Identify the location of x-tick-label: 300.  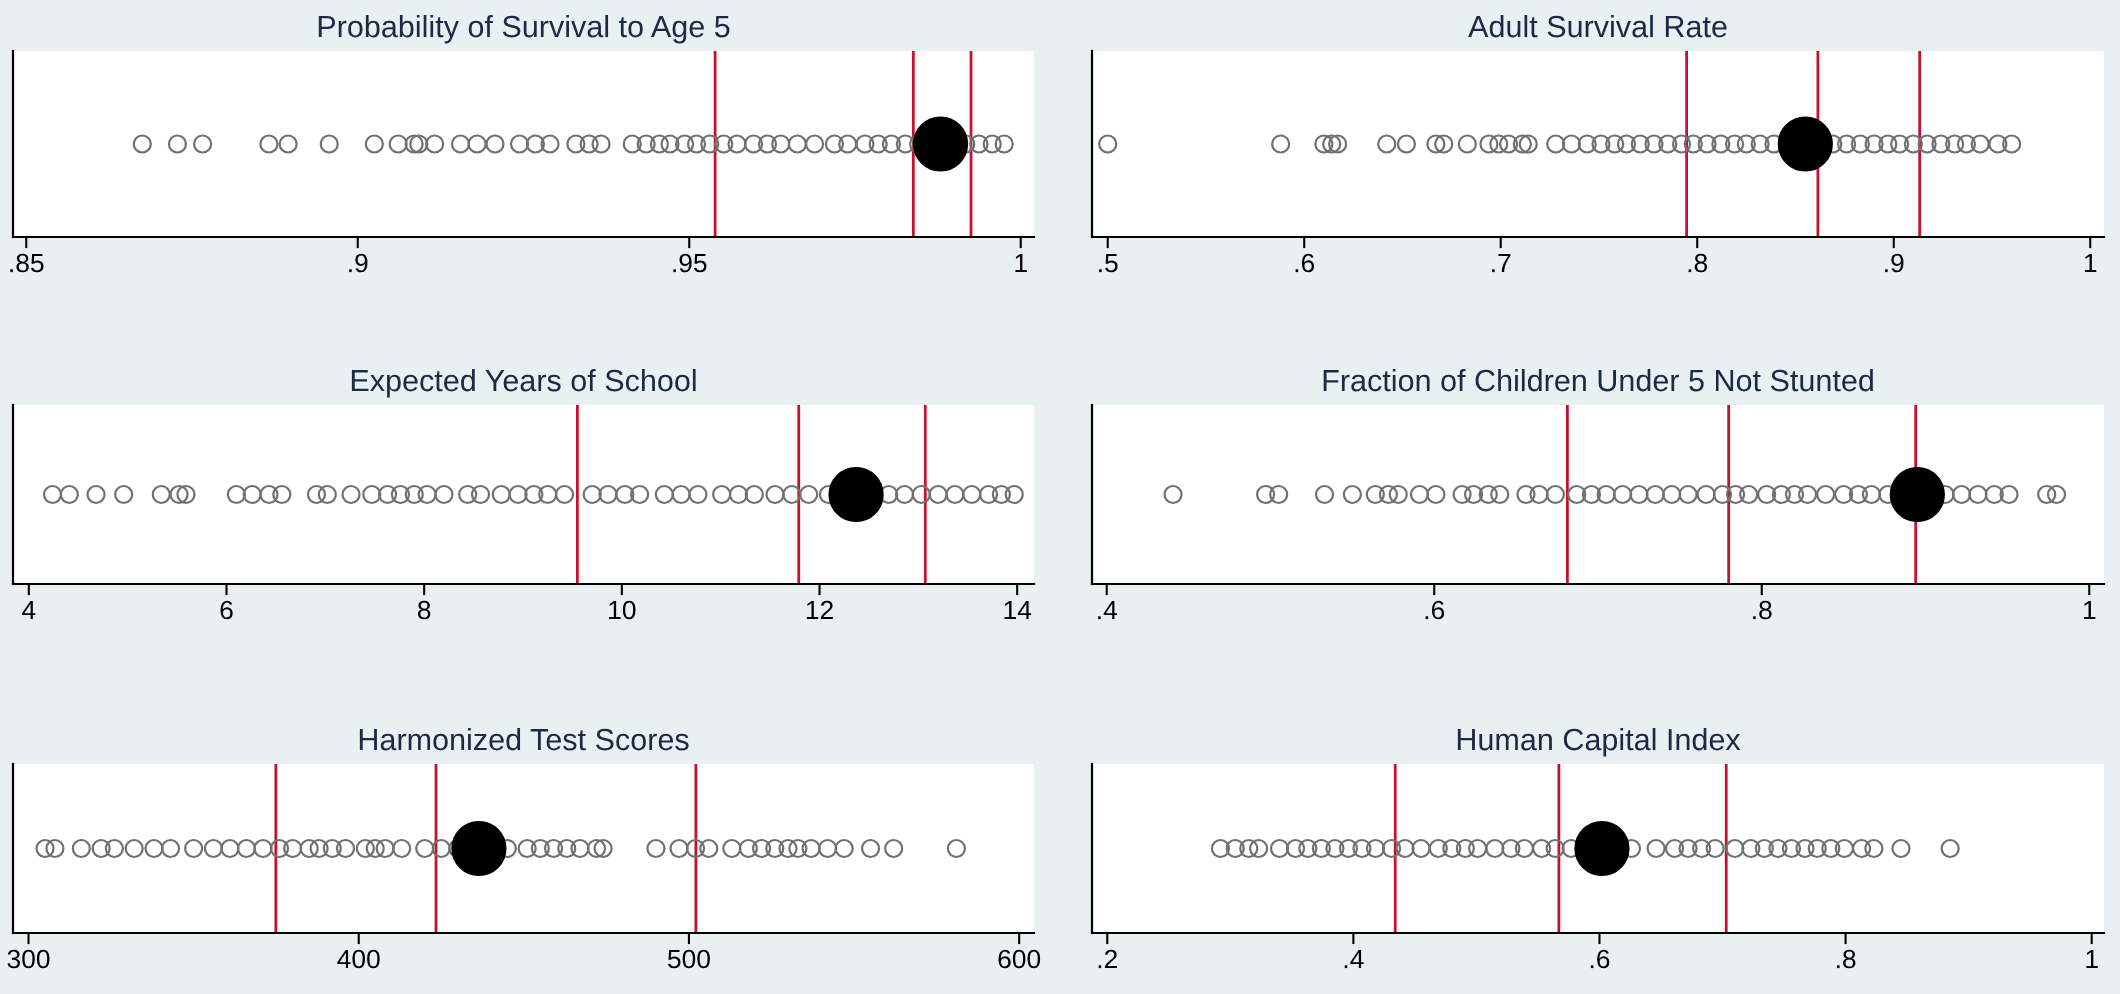
(28, 959).